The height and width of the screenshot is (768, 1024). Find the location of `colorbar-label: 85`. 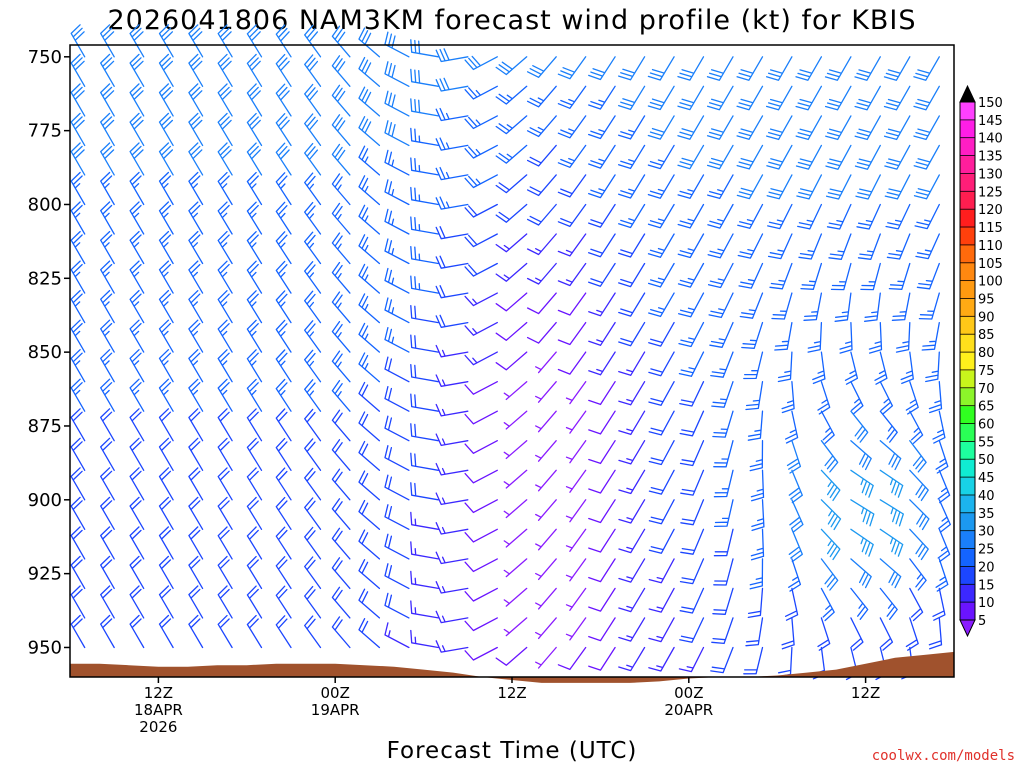

colorbar-label: 85 is located at coordinates (986, 335).